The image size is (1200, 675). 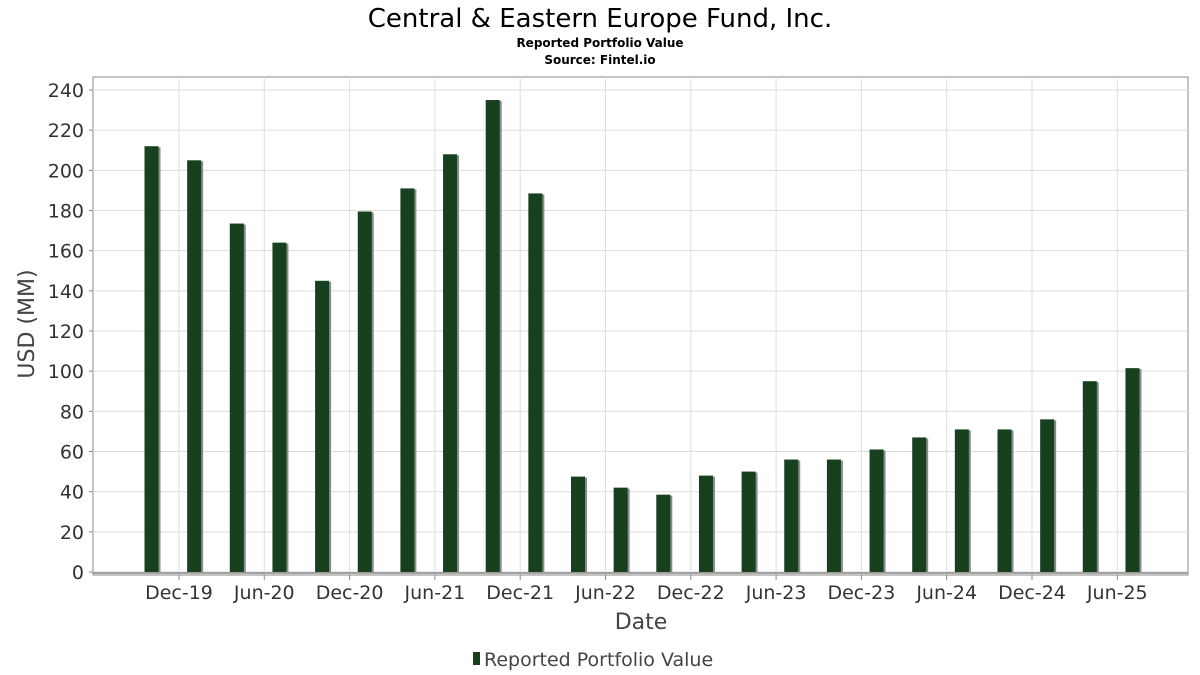 What do you see at coordinates (641, 622) in the screenshot?
I see `x-axis-label: Date` at bounding box center [641, 622].